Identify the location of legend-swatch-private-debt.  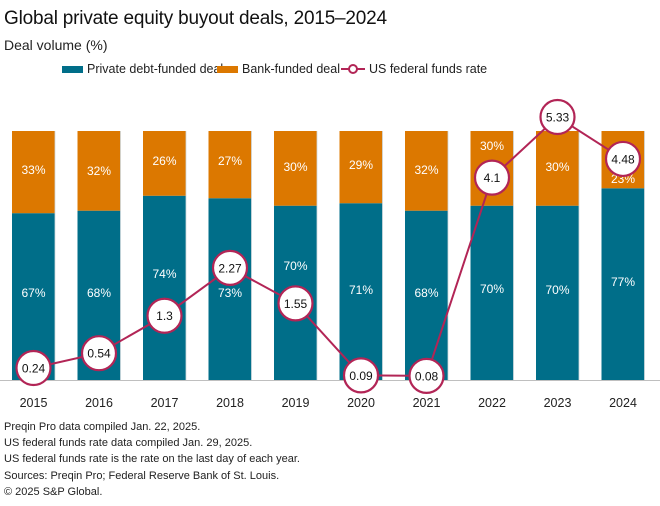
(72, 69).